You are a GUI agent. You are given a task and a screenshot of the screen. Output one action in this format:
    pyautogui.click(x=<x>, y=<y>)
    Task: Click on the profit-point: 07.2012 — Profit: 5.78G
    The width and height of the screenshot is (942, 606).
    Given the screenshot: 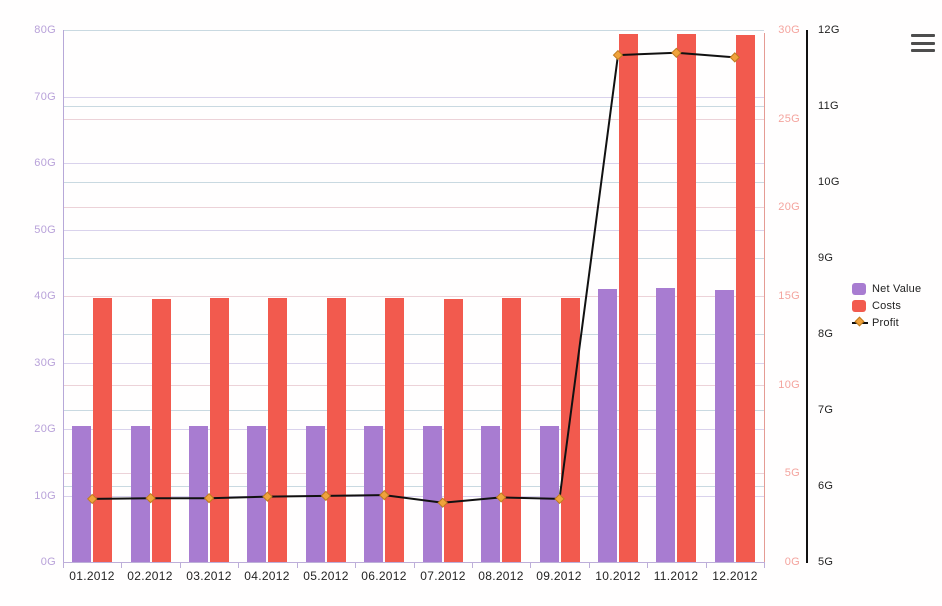 What is the action you would take?
    pyautogui.click(x=442, y=502)
    